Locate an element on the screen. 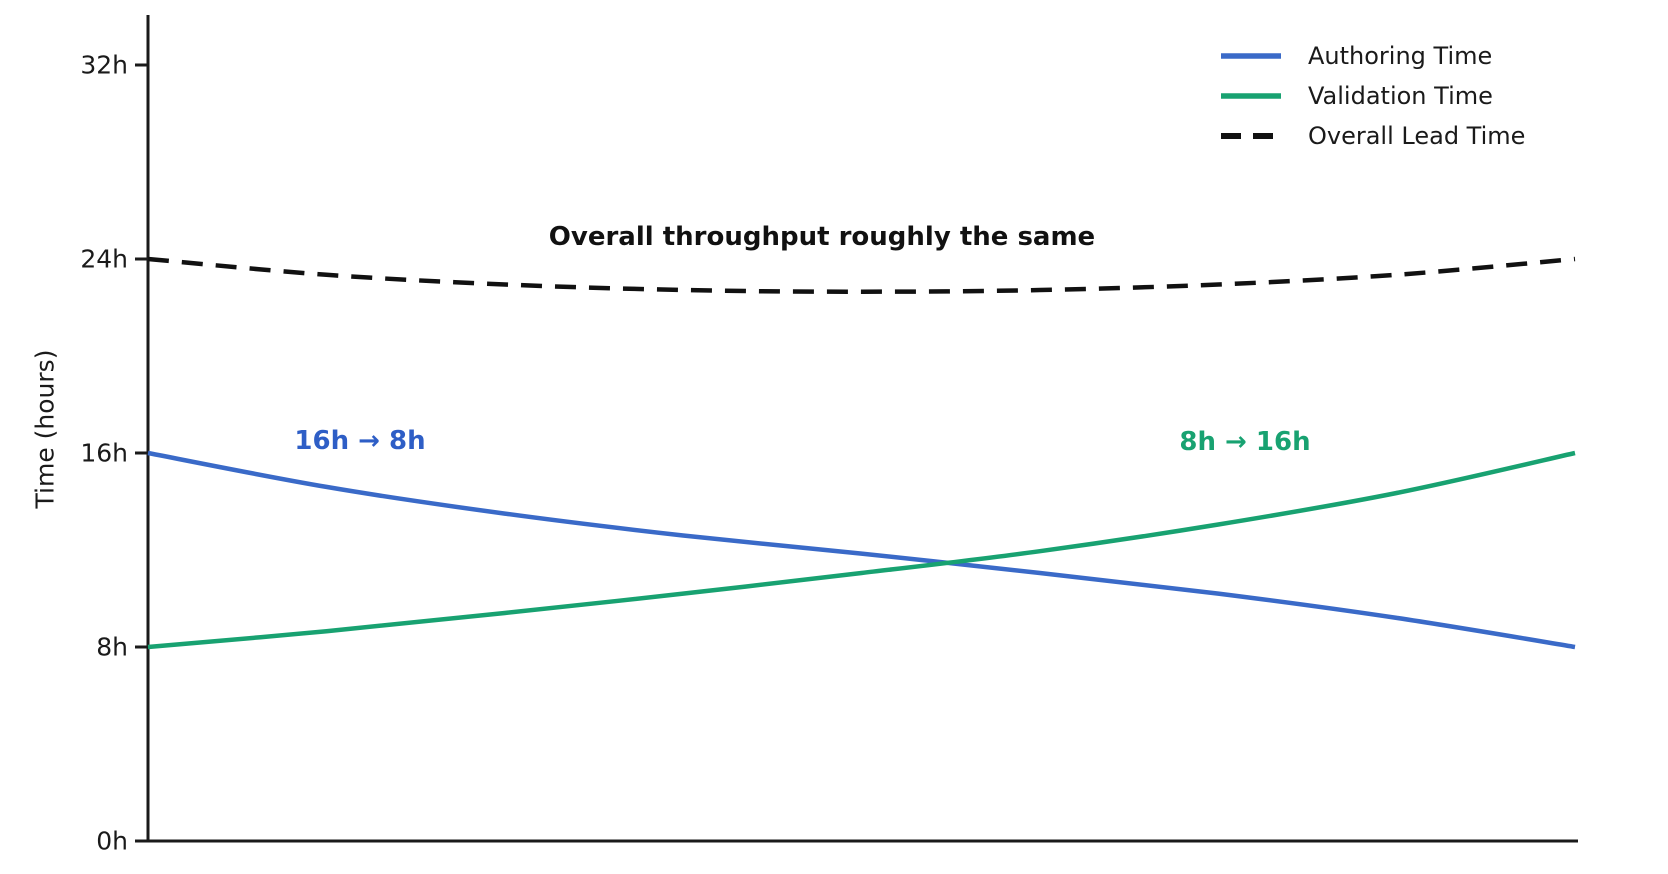  y-axis-title: Time (hours) is located at coordinates (45, 429).